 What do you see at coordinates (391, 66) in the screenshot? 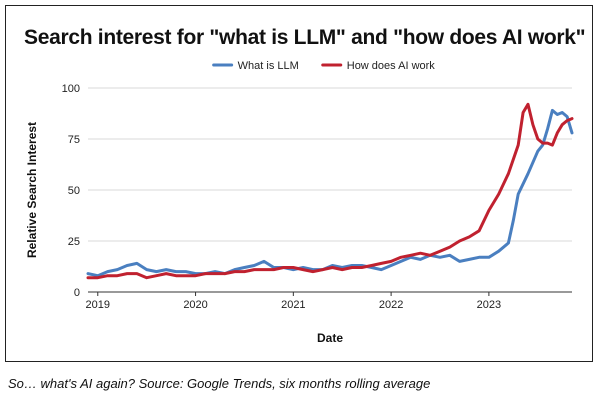
I see `legend-label-2: How does AI work` at bounding box center [391, 66].